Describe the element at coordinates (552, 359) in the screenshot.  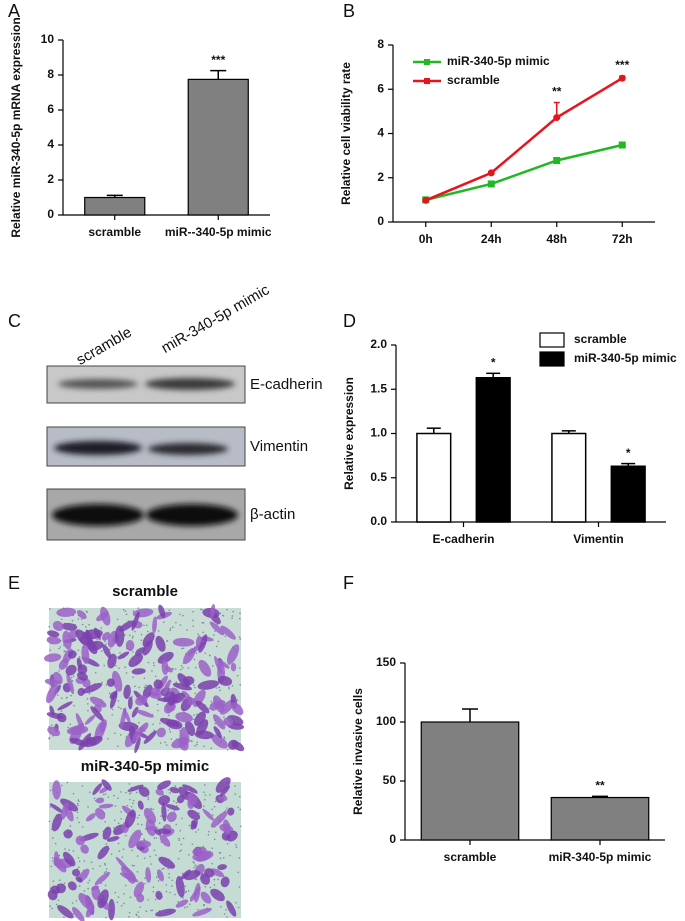
I see `legend-swatch` at that location.